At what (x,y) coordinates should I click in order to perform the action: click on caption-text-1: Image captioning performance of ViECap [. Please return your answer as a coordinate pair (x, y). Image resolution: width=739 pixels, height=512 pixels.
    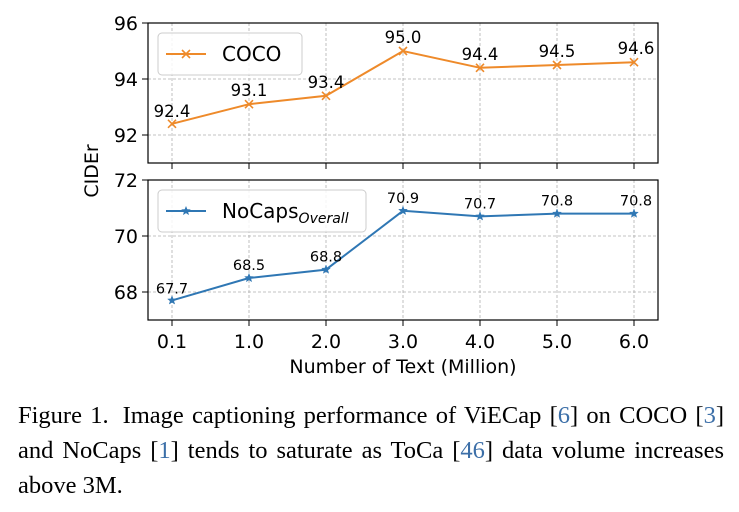
    Looking at the image, I should click on (340, 415).